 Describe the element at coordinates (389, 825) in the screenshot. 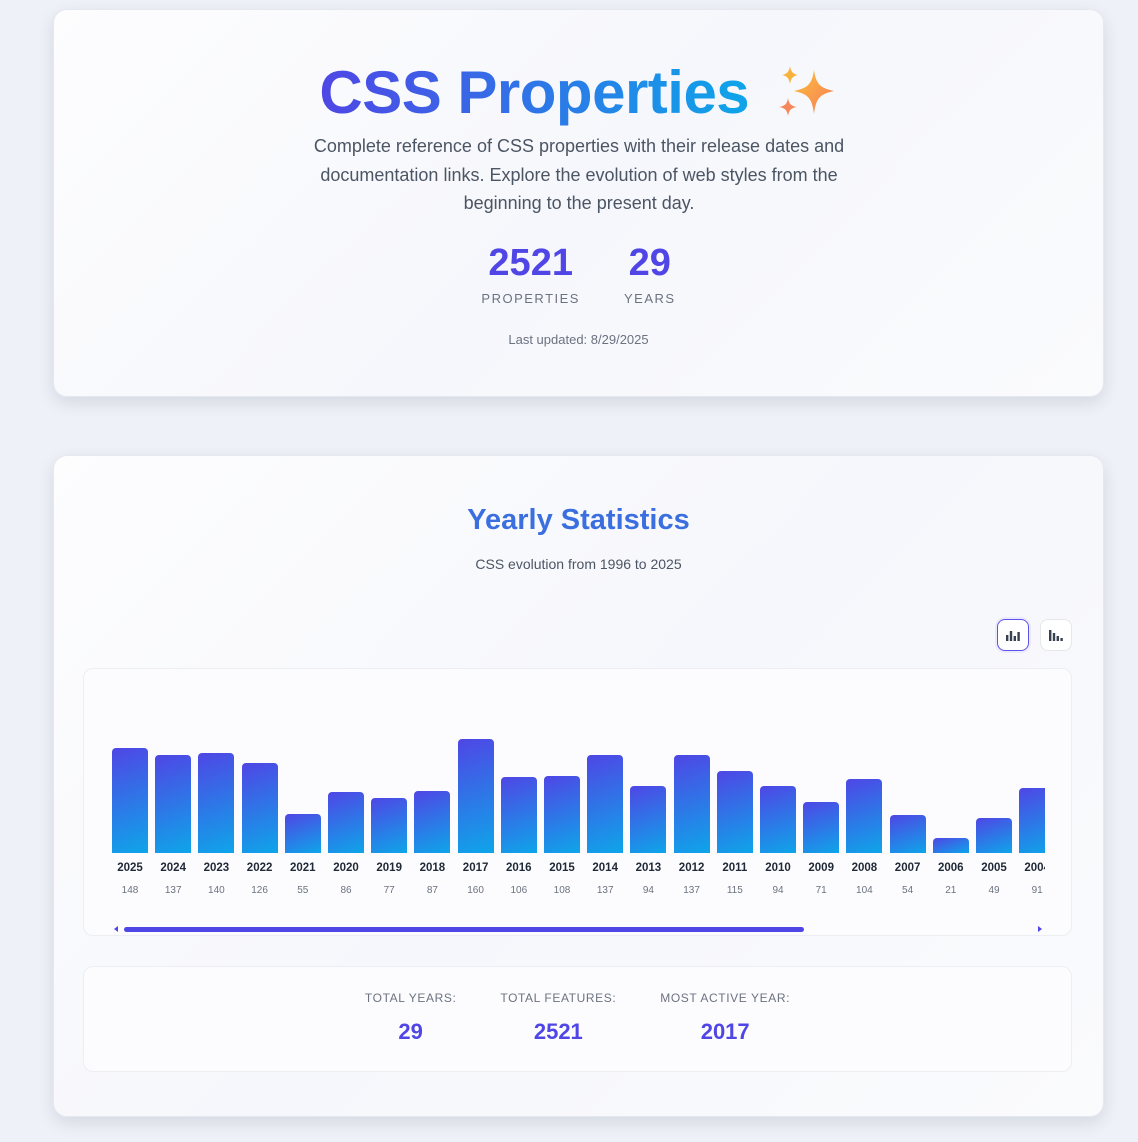

I see `bar-2019` at that location.